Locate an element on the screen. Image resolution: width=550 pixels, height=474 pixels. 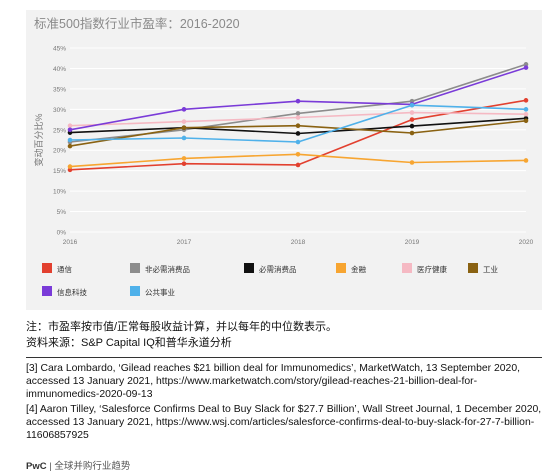
legend-label: 金融 is located at coordinates (358, 269).